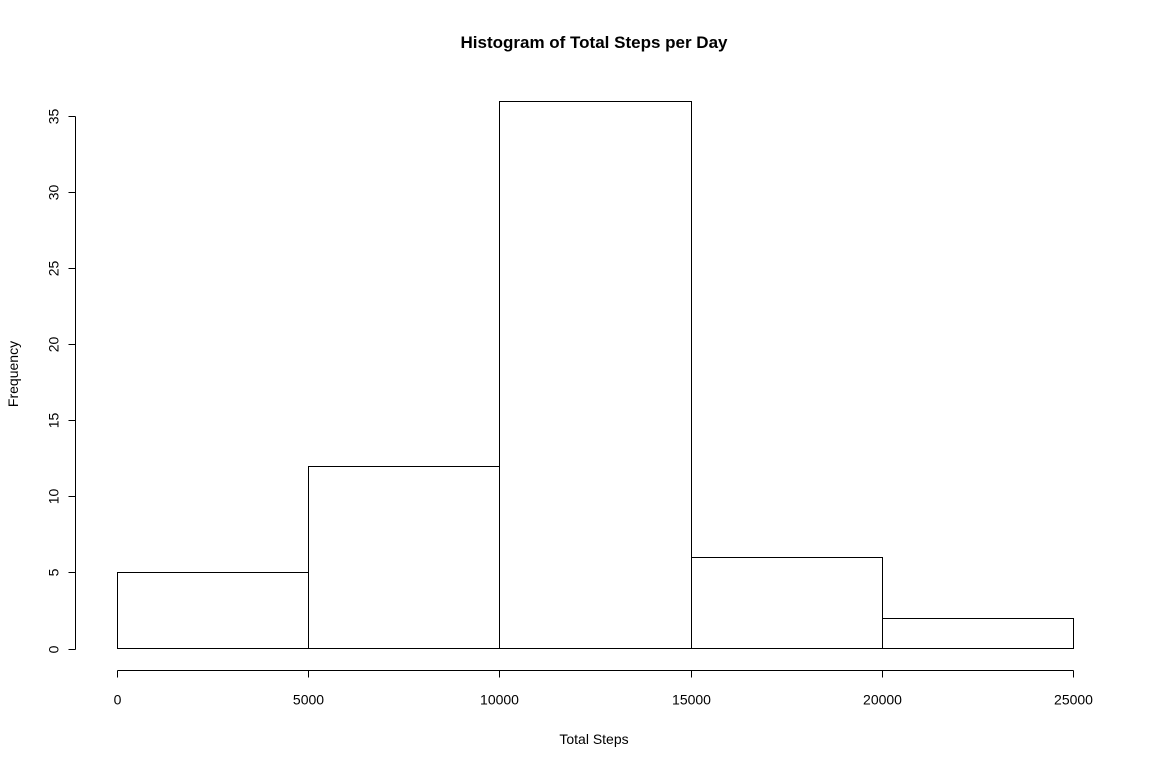  What do you see at coordinates (499, 700) in the screenshot?
I see `x-tick-label: 10000` at bounding box center [499, 700].